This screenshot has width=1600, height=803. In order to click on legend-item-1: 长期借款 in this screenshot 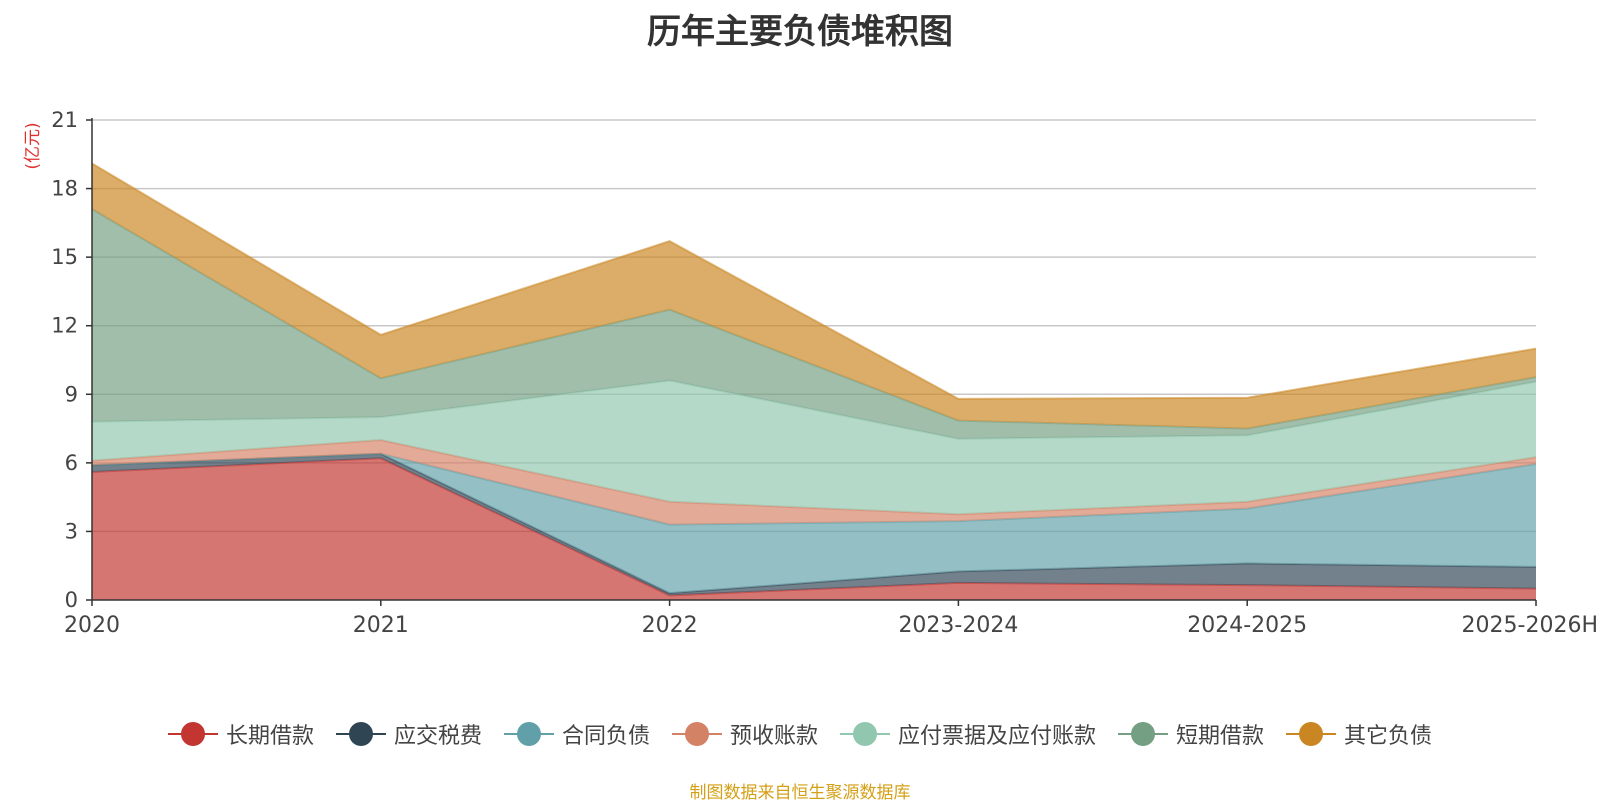, I will do `click(240, 734)`.